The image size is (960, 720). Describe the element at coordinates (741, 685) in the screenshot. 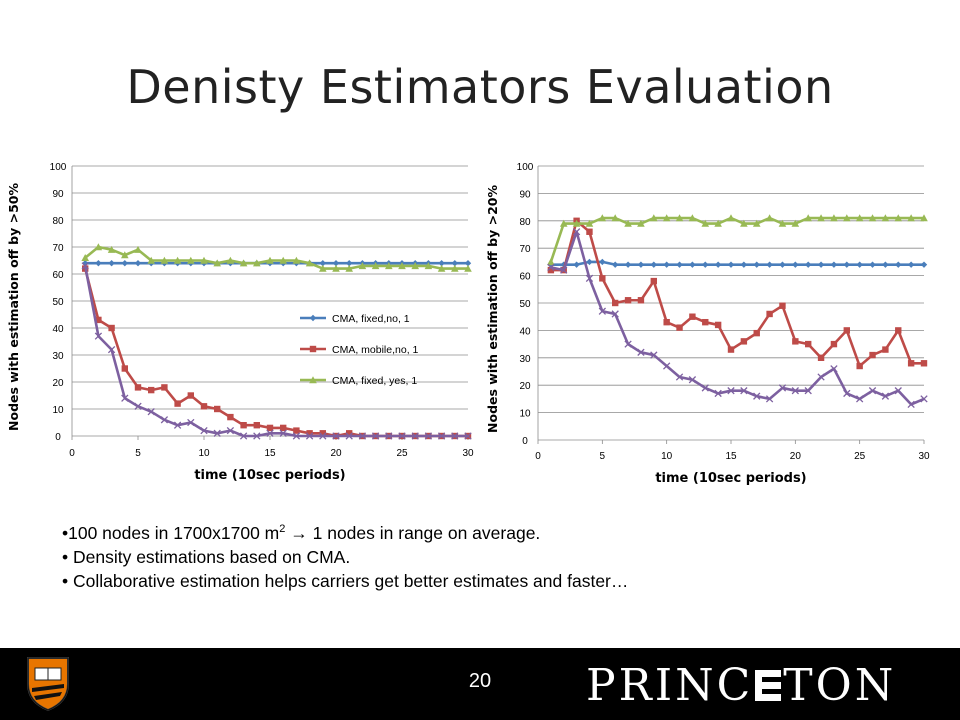

I see `princeton-wordmark: PRINC TON` at that location.